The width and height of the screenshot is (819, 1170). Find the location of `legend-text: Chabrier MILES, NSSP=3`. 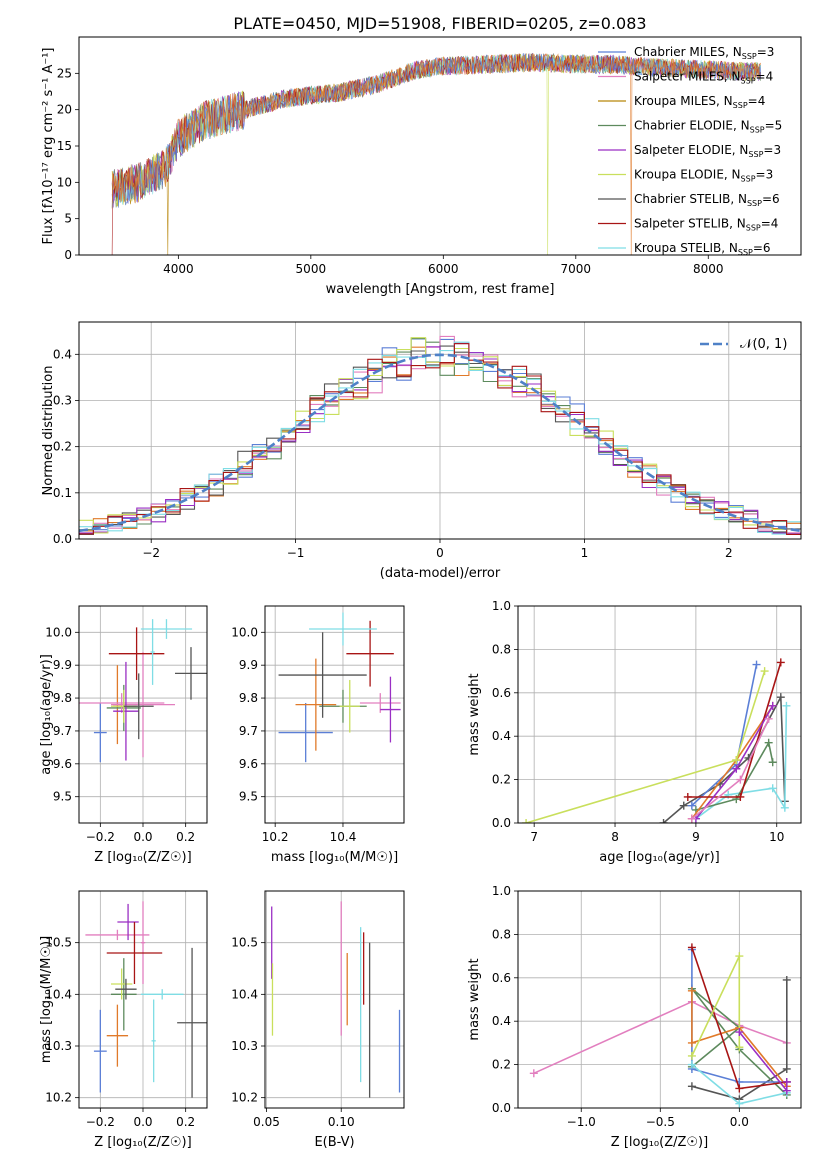

legend-text: Chabrier MILES, NSSP=3 is located at coordinates (704, 53).